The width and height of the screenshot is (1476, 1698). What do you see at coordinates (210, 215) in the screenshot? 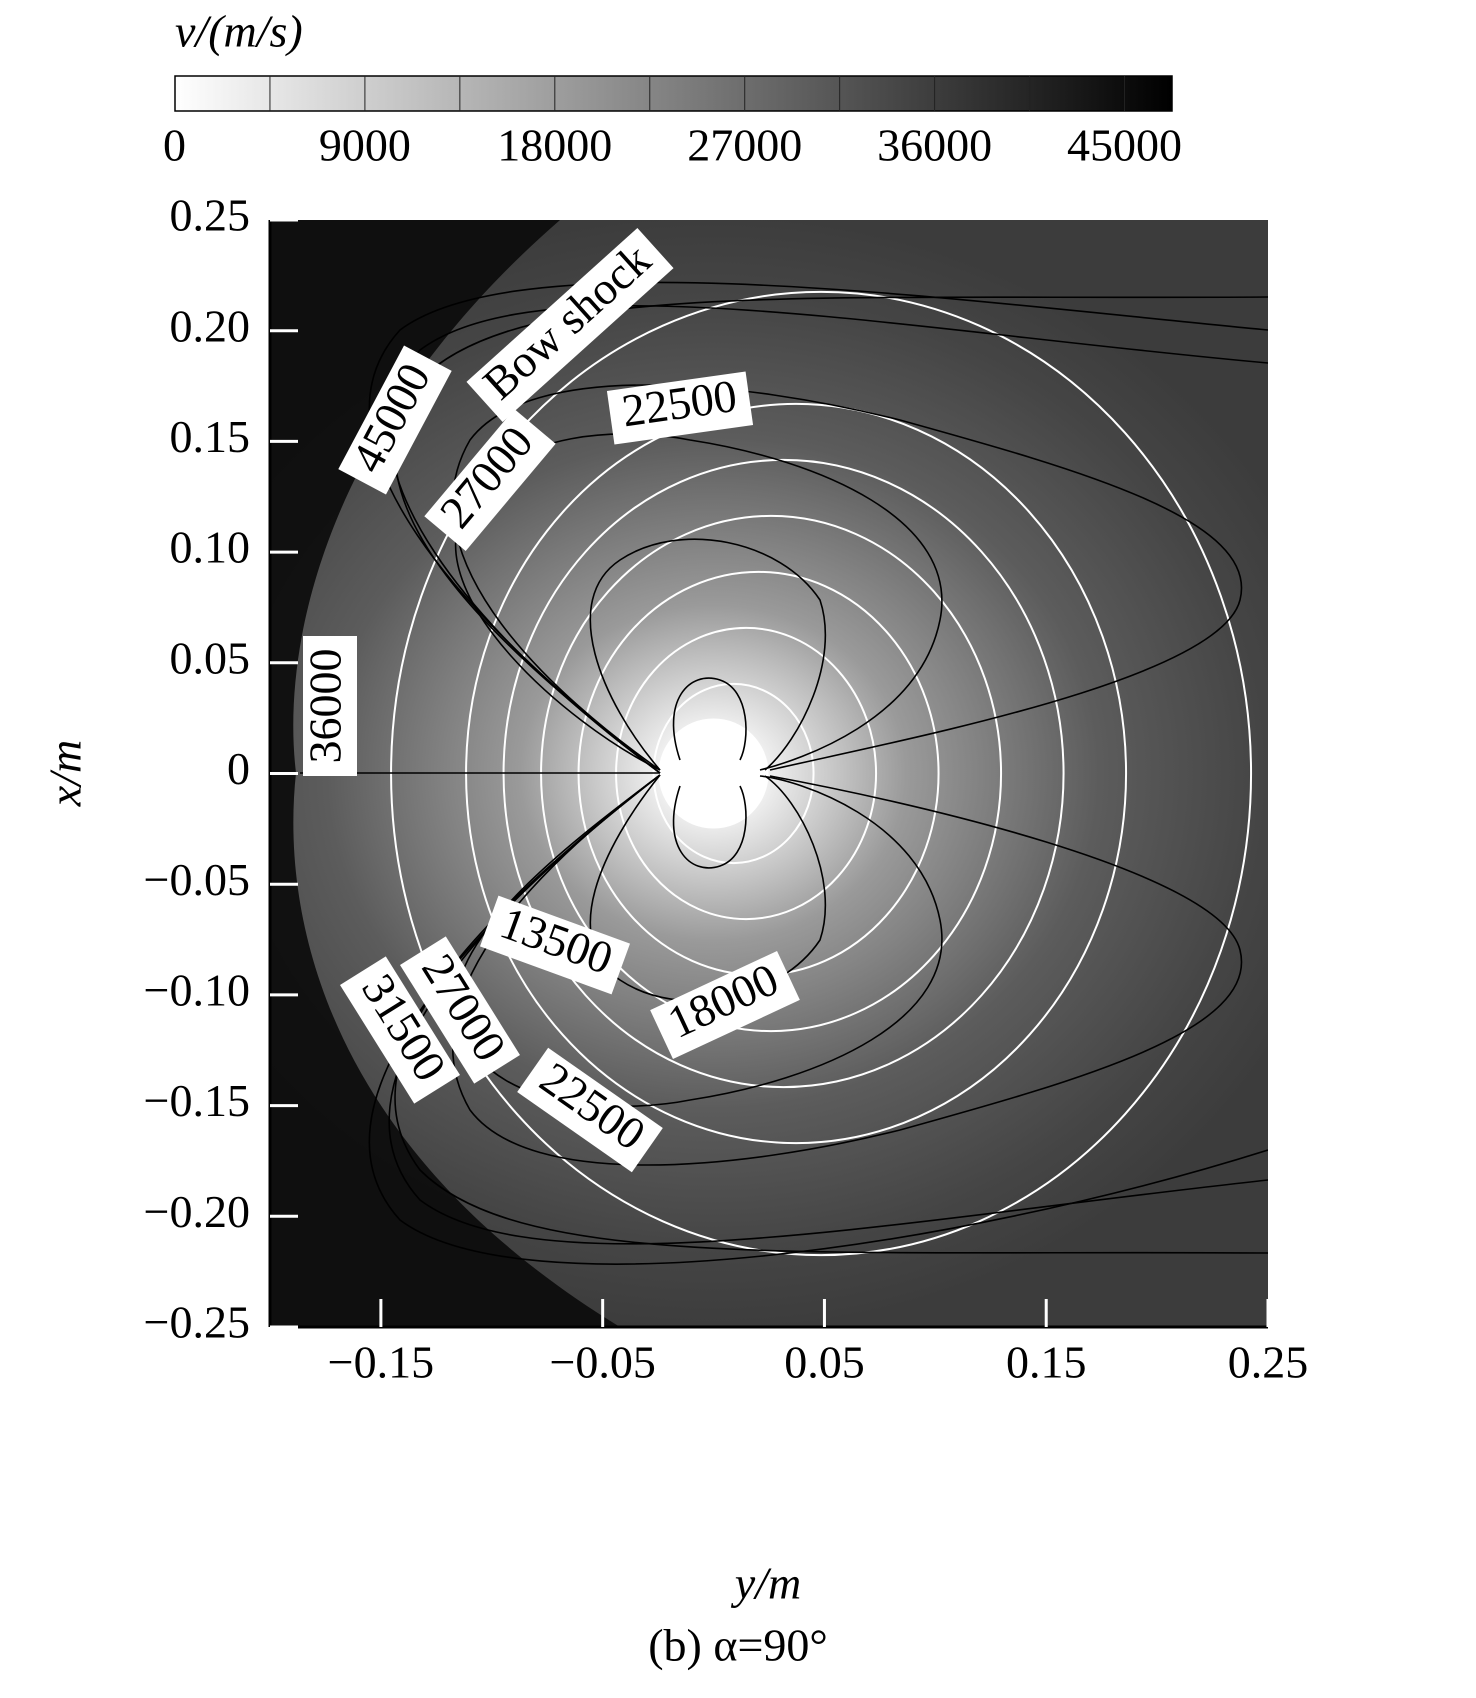
I see `y-tick-label: 0.25` at bounding box center [210, 215].